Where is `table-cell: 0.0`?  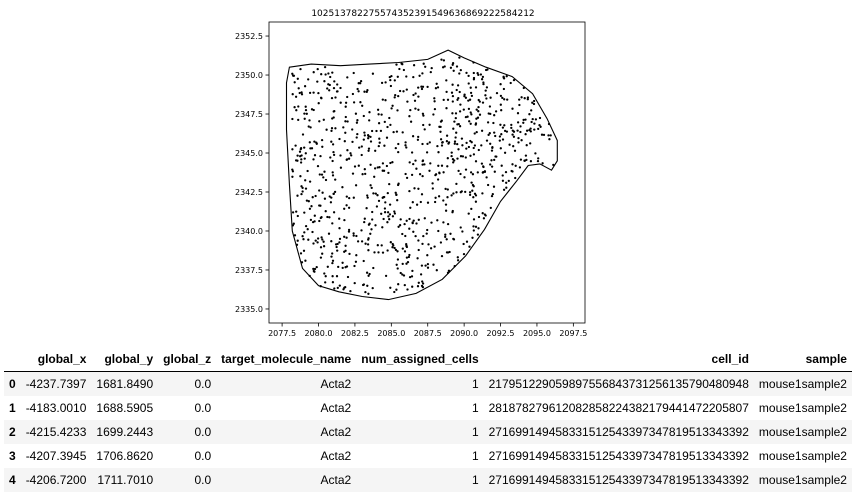 table-cell: 0.0 is located at coordinates (203, 456).